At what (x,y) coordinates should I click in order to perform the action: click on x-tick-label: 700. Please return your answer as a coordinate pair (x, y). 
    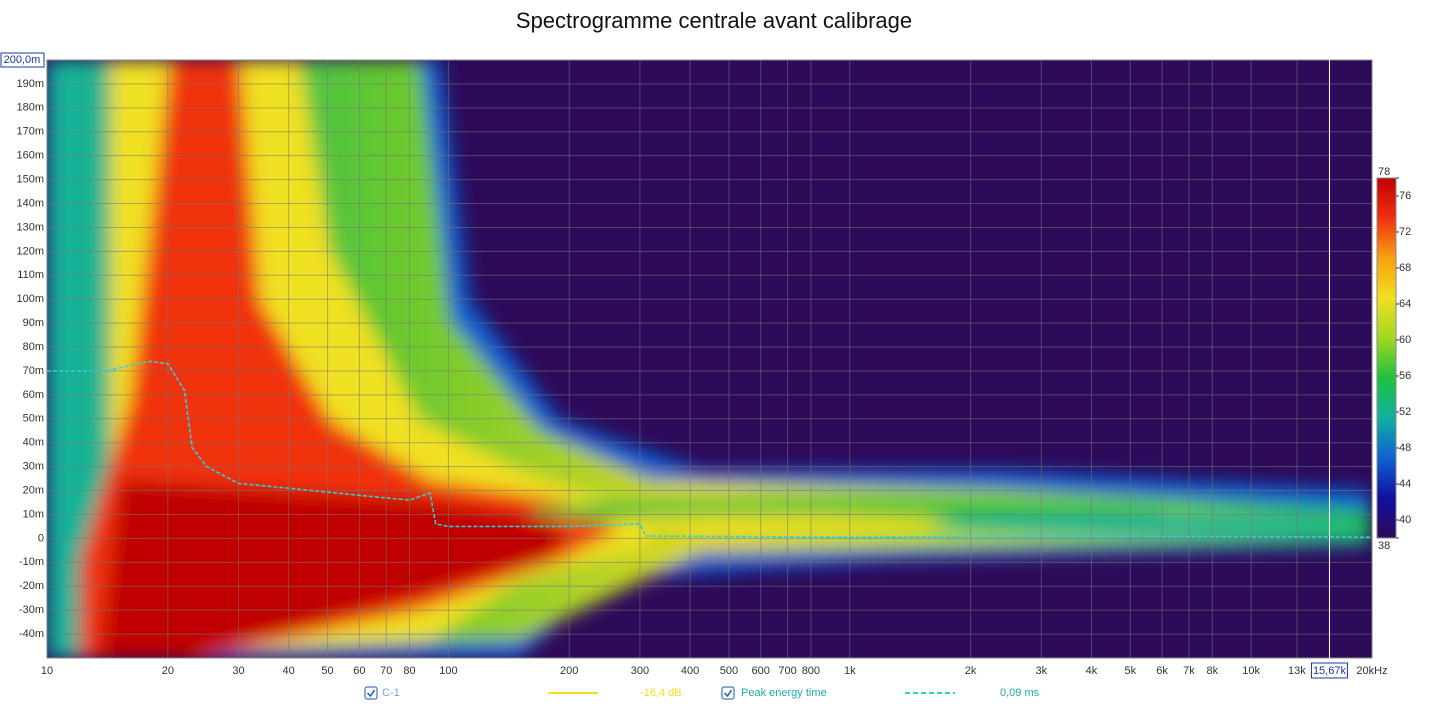
    Looking at the image, I should click on (787, 671).